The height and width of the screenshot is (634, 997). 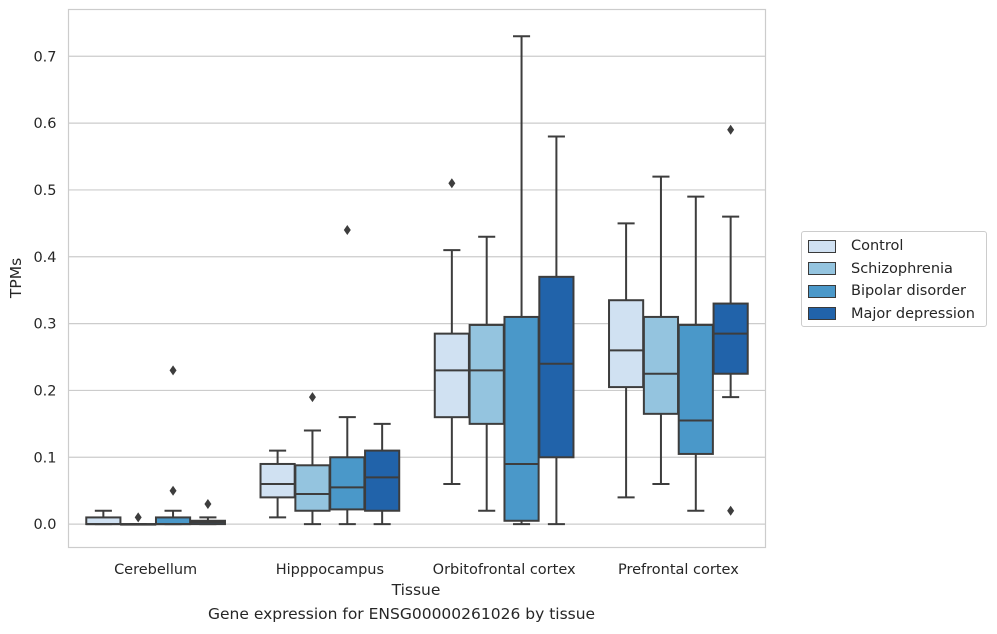 What do you see at coordinates (44, 57) in the screenshot?
I see `y-tick-label: 0.7` at bounding box center [44, 57].